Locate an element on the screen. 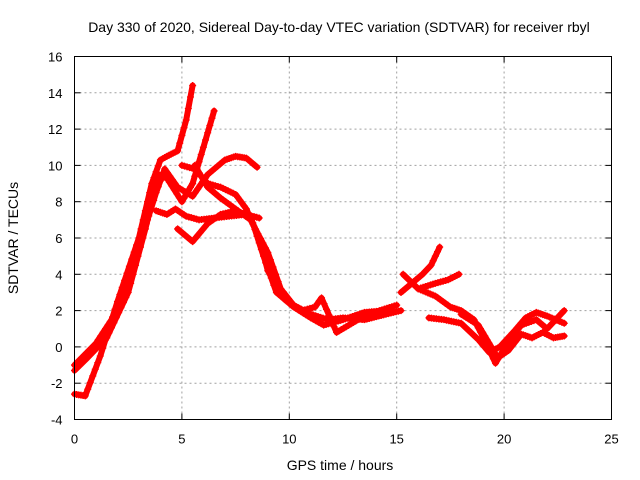 This screenshot has width=640, height=480. series-line is located at coordinates (166, 261).